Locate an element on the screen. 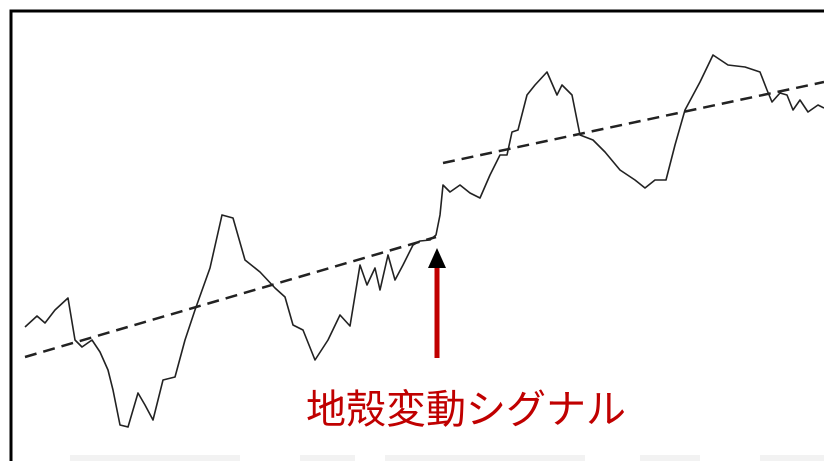 This screenshot has height=461, width=824. footer-boxes is located at coordinates (447, 458).